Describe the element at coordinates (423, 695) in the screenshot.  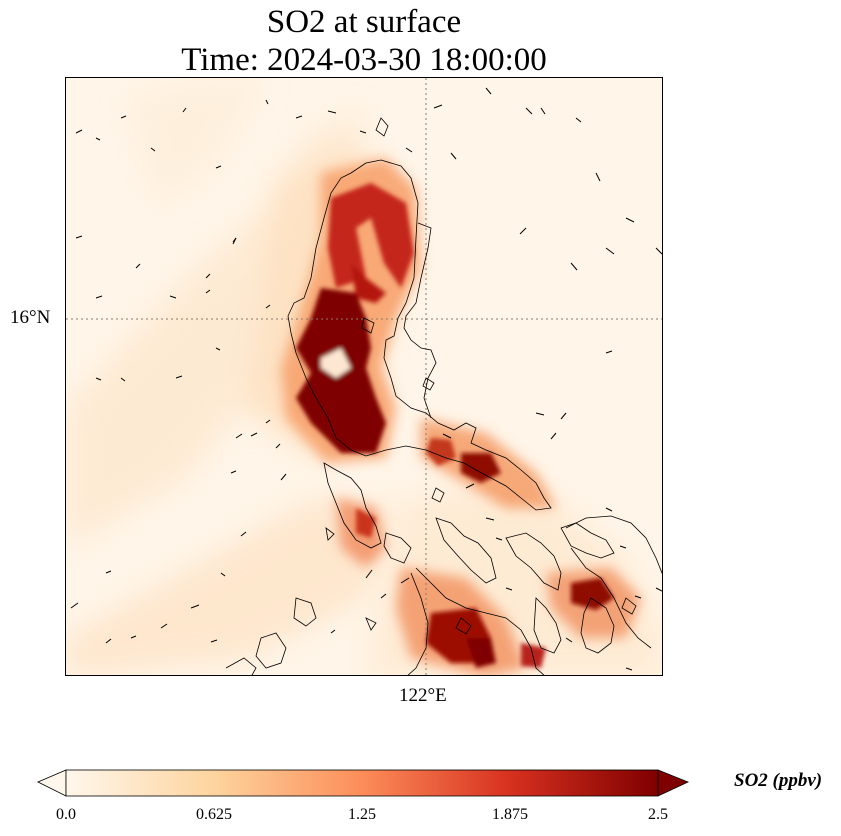
I see `longitude-tick-label: 122°E` at that location.